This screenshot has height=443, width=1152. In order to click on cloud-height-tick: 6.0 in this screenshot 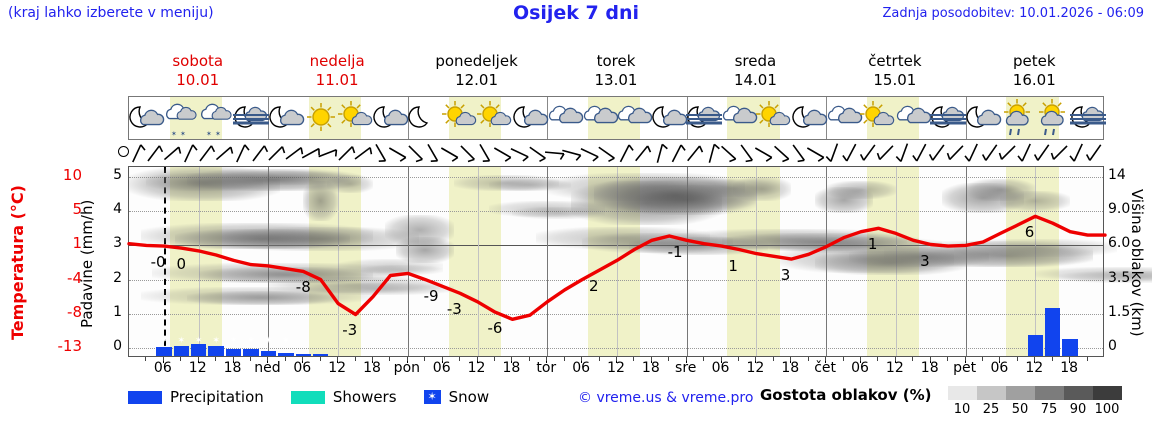, I will do `click(1119, 243)`.